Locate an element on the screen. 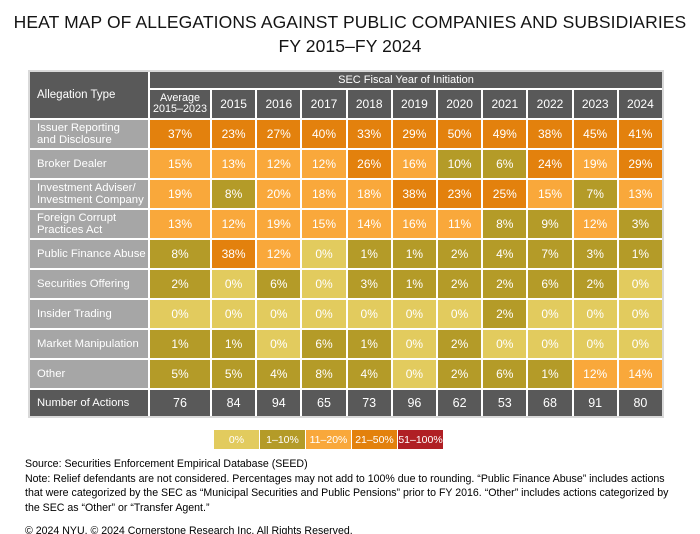 Image resolution: width=700 pixels, height=534 pixels. chart-title-line2: FY 2015–FY 2024 is located at coordinates (350, 46).